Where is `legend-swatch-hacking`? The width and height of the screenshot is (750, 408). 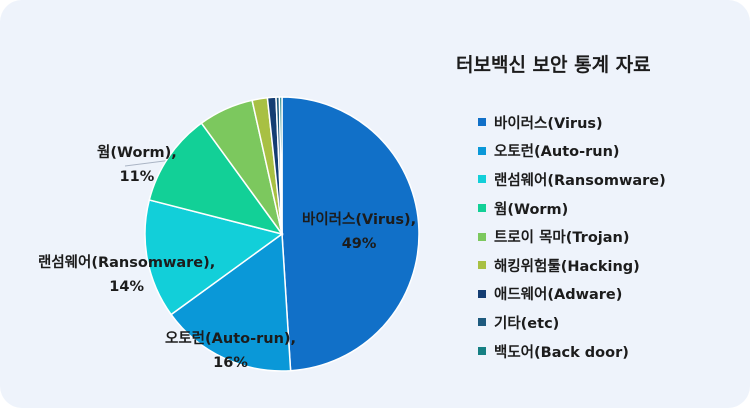
legend-swatch-hacking is located at coordinates (482, 265).